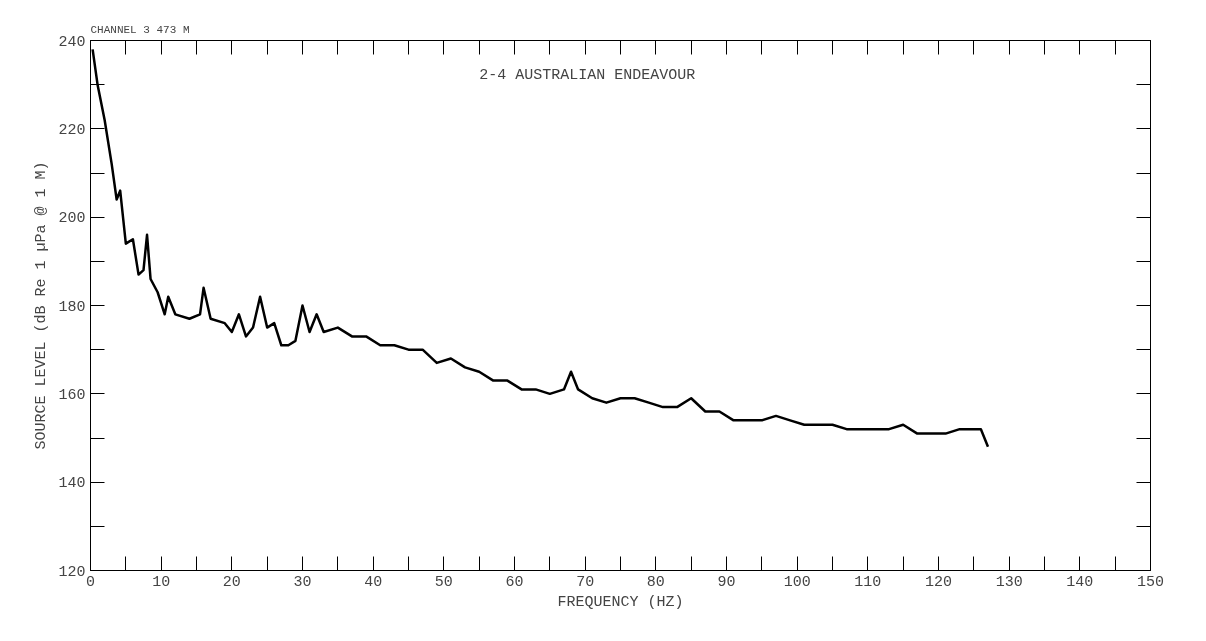 This screenshot has width=1206, height=641. I want to click on y-tick-label: 180, so click(72, 307).